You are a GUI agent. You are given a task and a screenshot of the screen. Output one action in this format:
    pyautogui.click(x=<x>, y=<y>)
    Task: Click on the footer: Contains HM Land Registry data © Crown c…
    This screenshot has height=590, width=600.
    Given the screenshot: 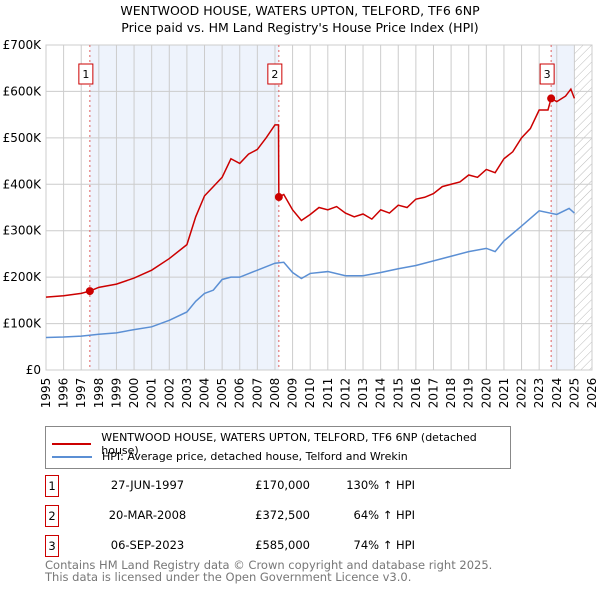 What is the action you would take?
    pyautogui.click(x=269, y=571)
    